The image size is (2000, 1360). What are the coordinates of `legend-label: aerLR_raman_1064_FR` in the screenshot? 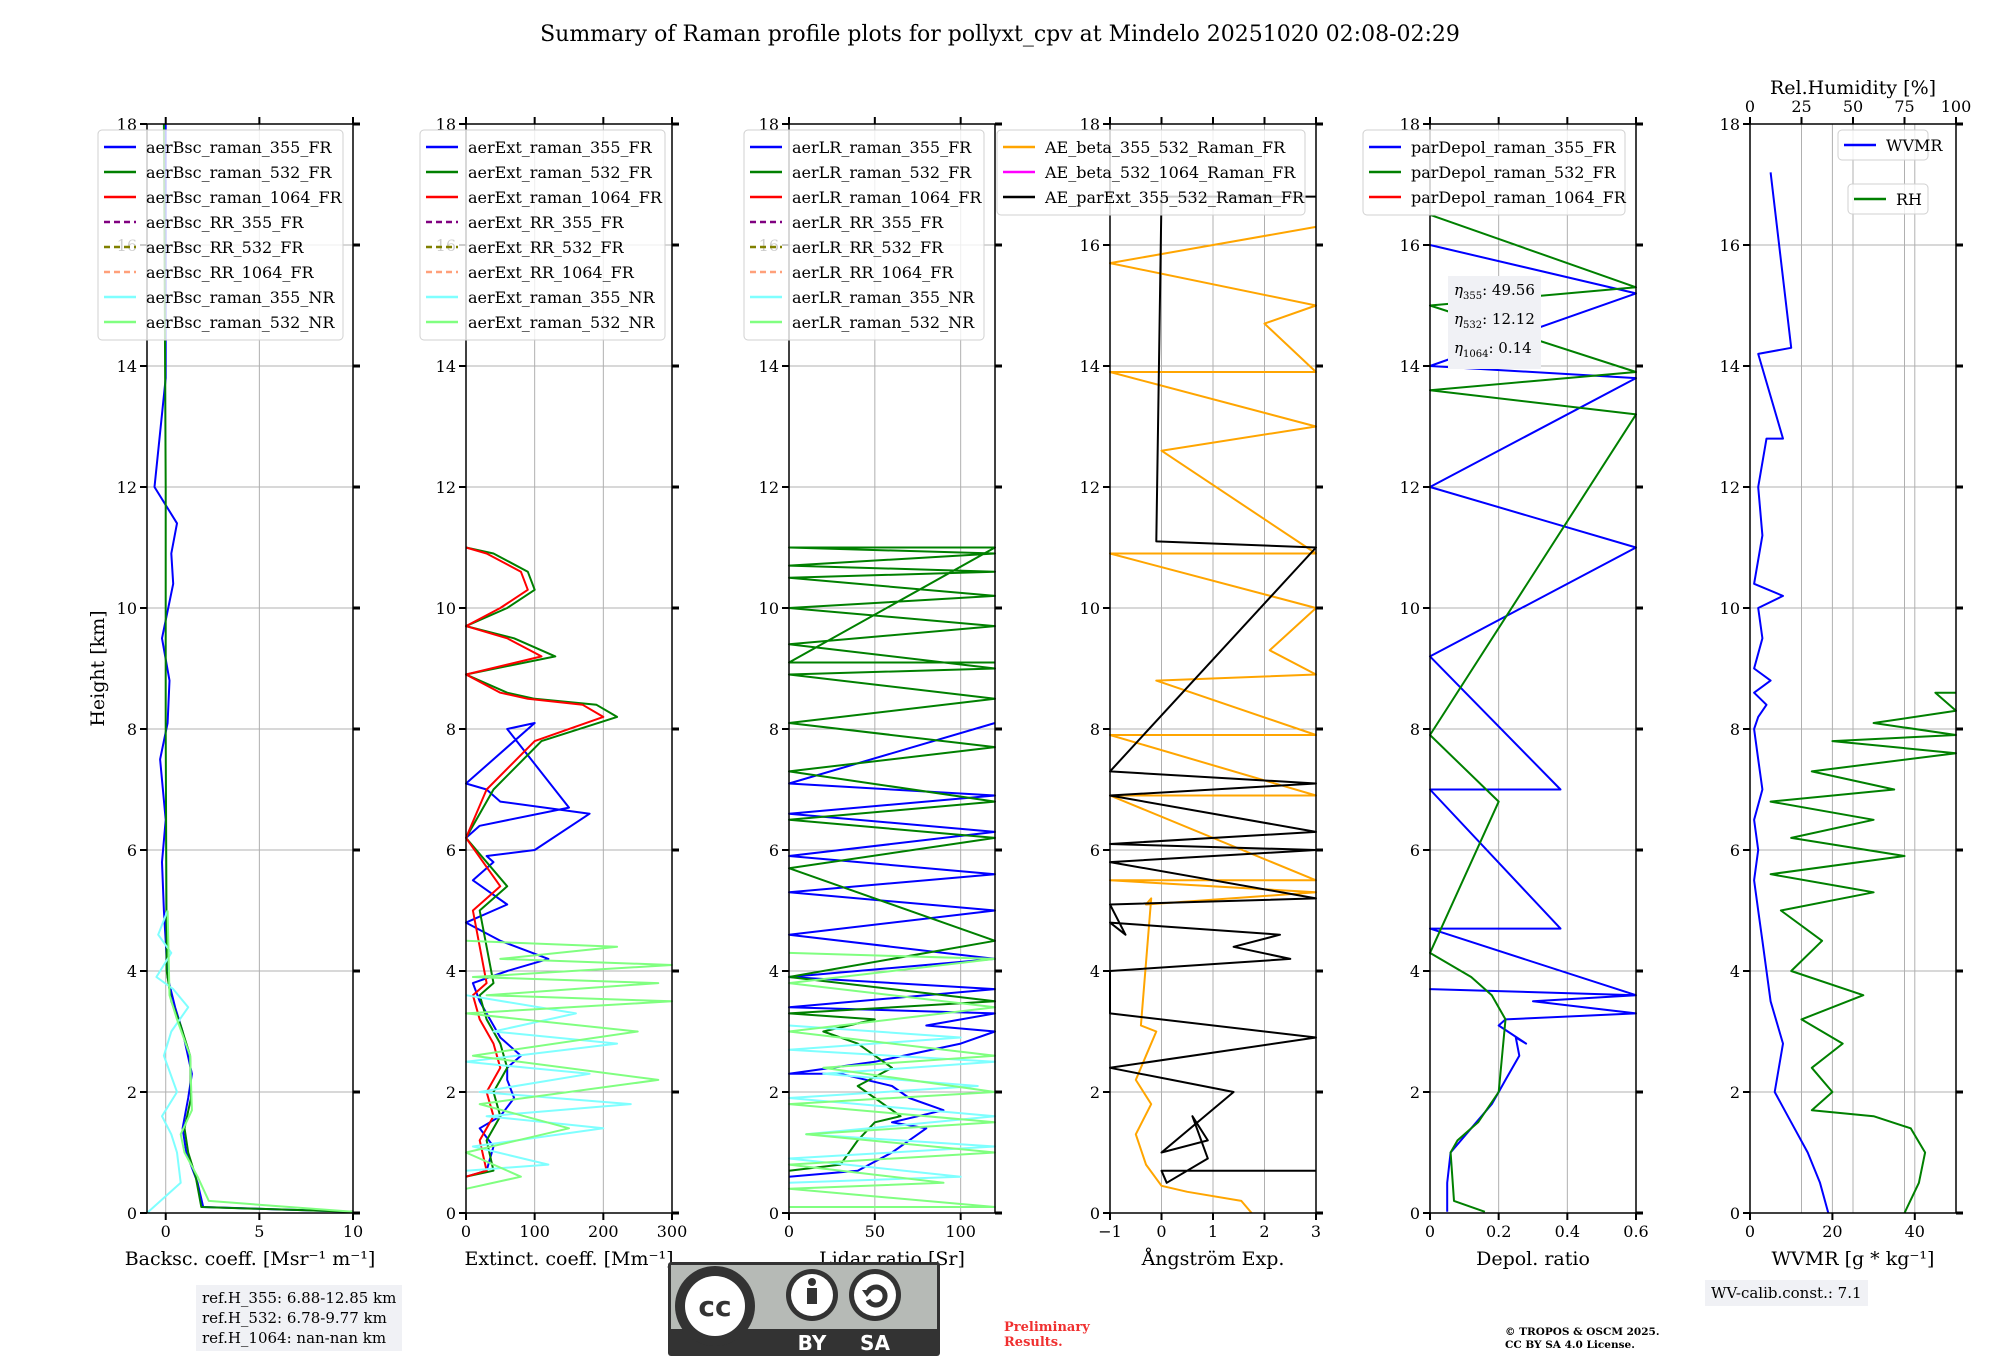 It's located at (887, 197).